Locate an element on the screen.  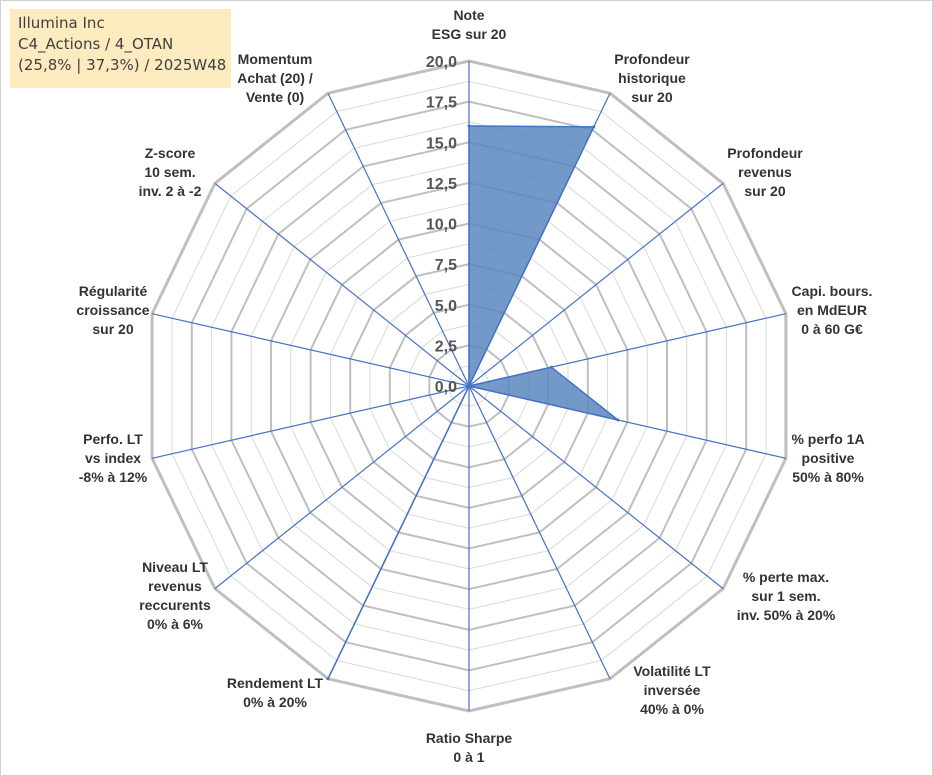
axis-label: vs index is located at coordinates (113, 458).